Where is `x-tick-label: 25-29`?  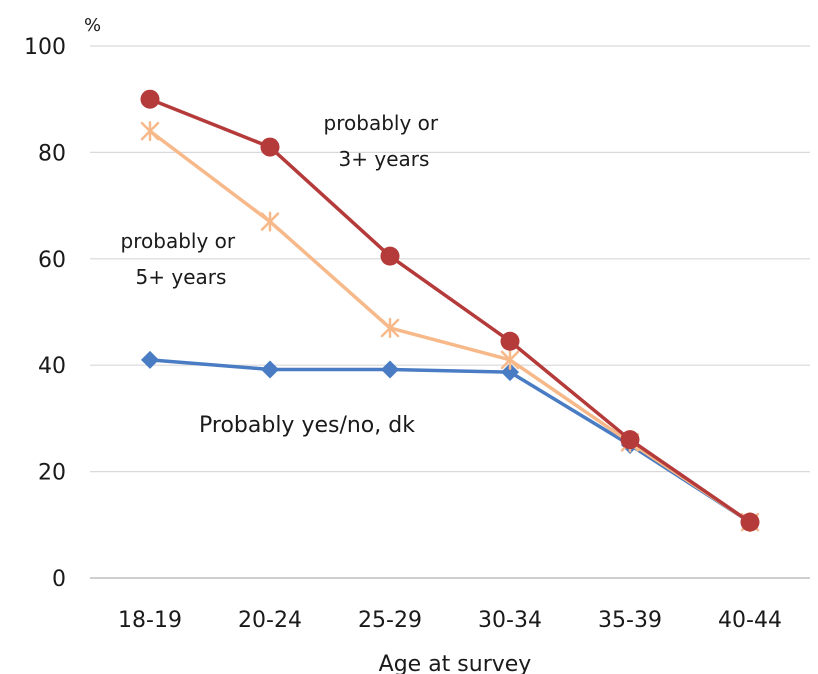 x-tick-label: 25-29 is located at coordinates (390, 620).